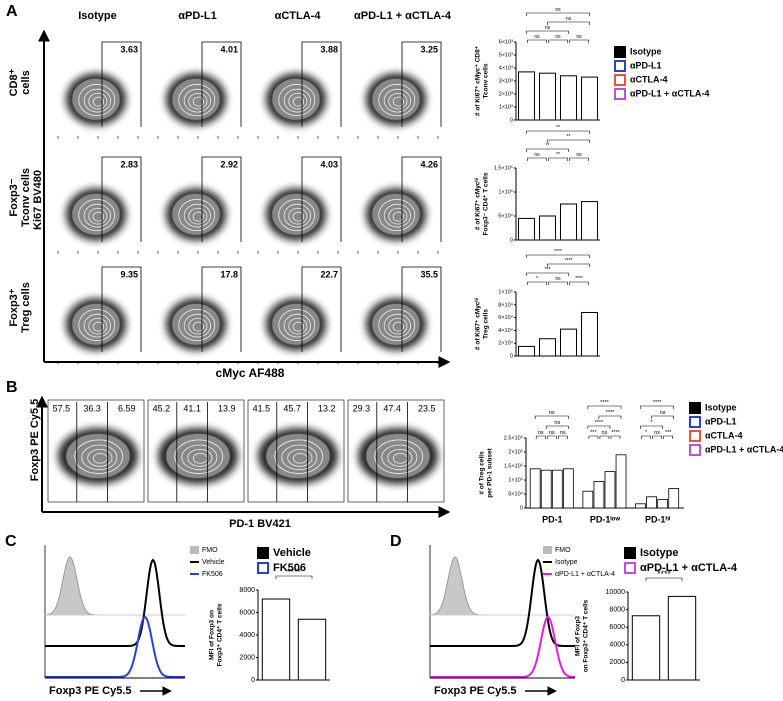 Image resolution: width=783 pixels, height=701 pixels. Describe the element at coordinates (396, 541) in the screenshot. I see `panel-label: D` at that location.